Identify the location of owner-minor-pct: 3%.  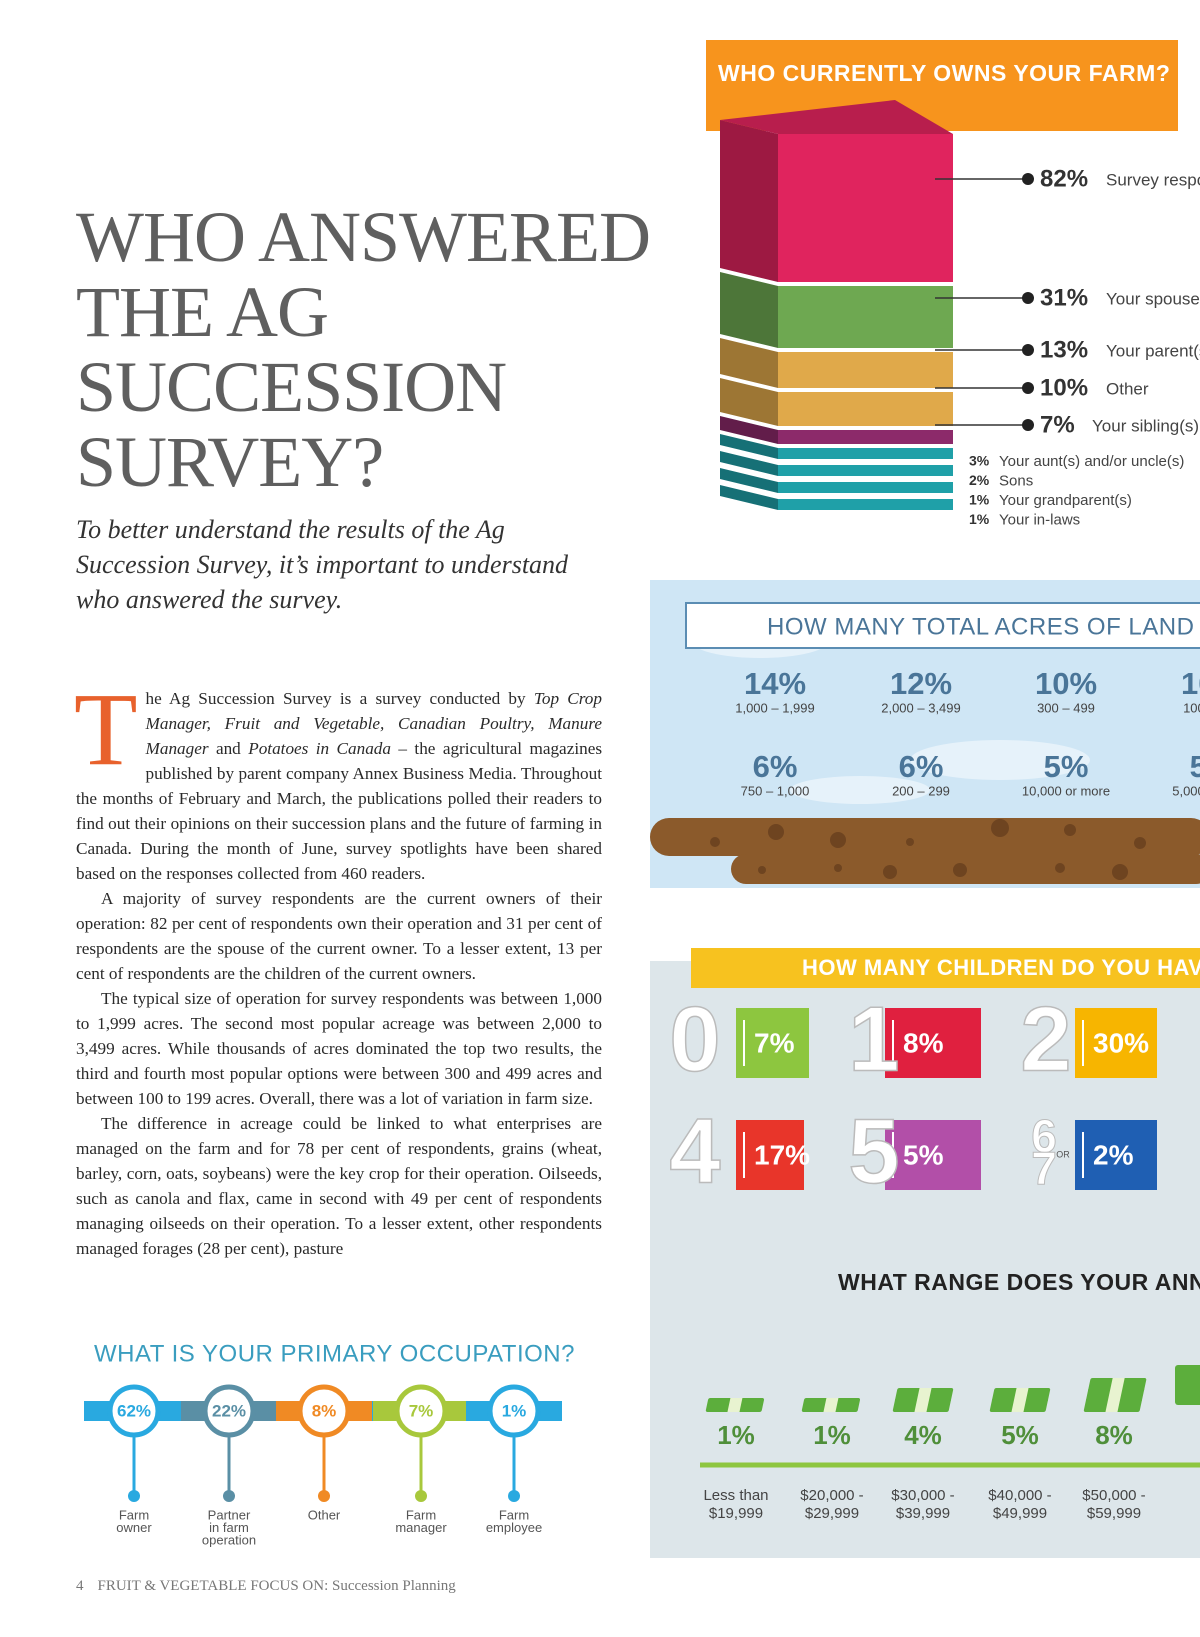
(979, 461).